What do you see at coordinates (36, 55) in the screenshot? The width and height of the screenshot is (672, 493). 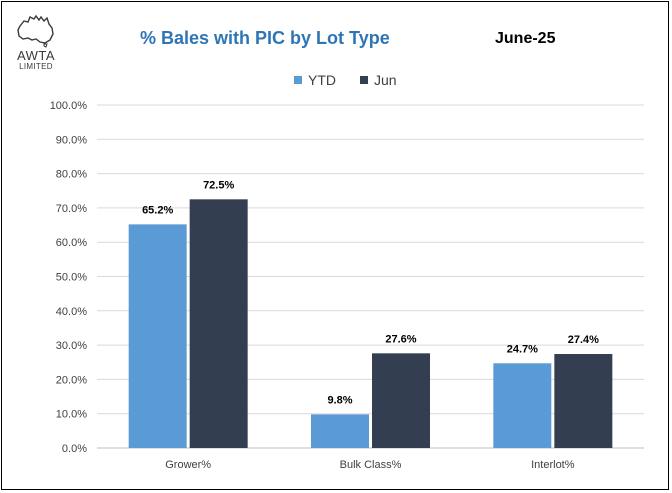 I see `logo-text: AWTA` at bounding box center [36, 55].